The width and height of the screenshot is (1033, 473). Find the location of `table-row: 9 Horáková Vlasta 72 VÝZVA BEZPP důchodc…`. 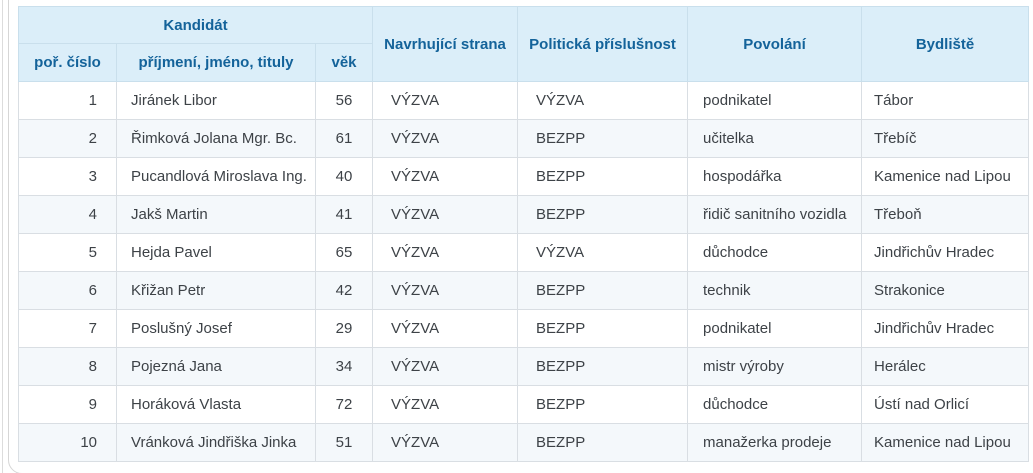

table-row: 9 Horáková Vlasta 72 VÝZVA BEZPP důchodc… is located at coordinates (524, 404).